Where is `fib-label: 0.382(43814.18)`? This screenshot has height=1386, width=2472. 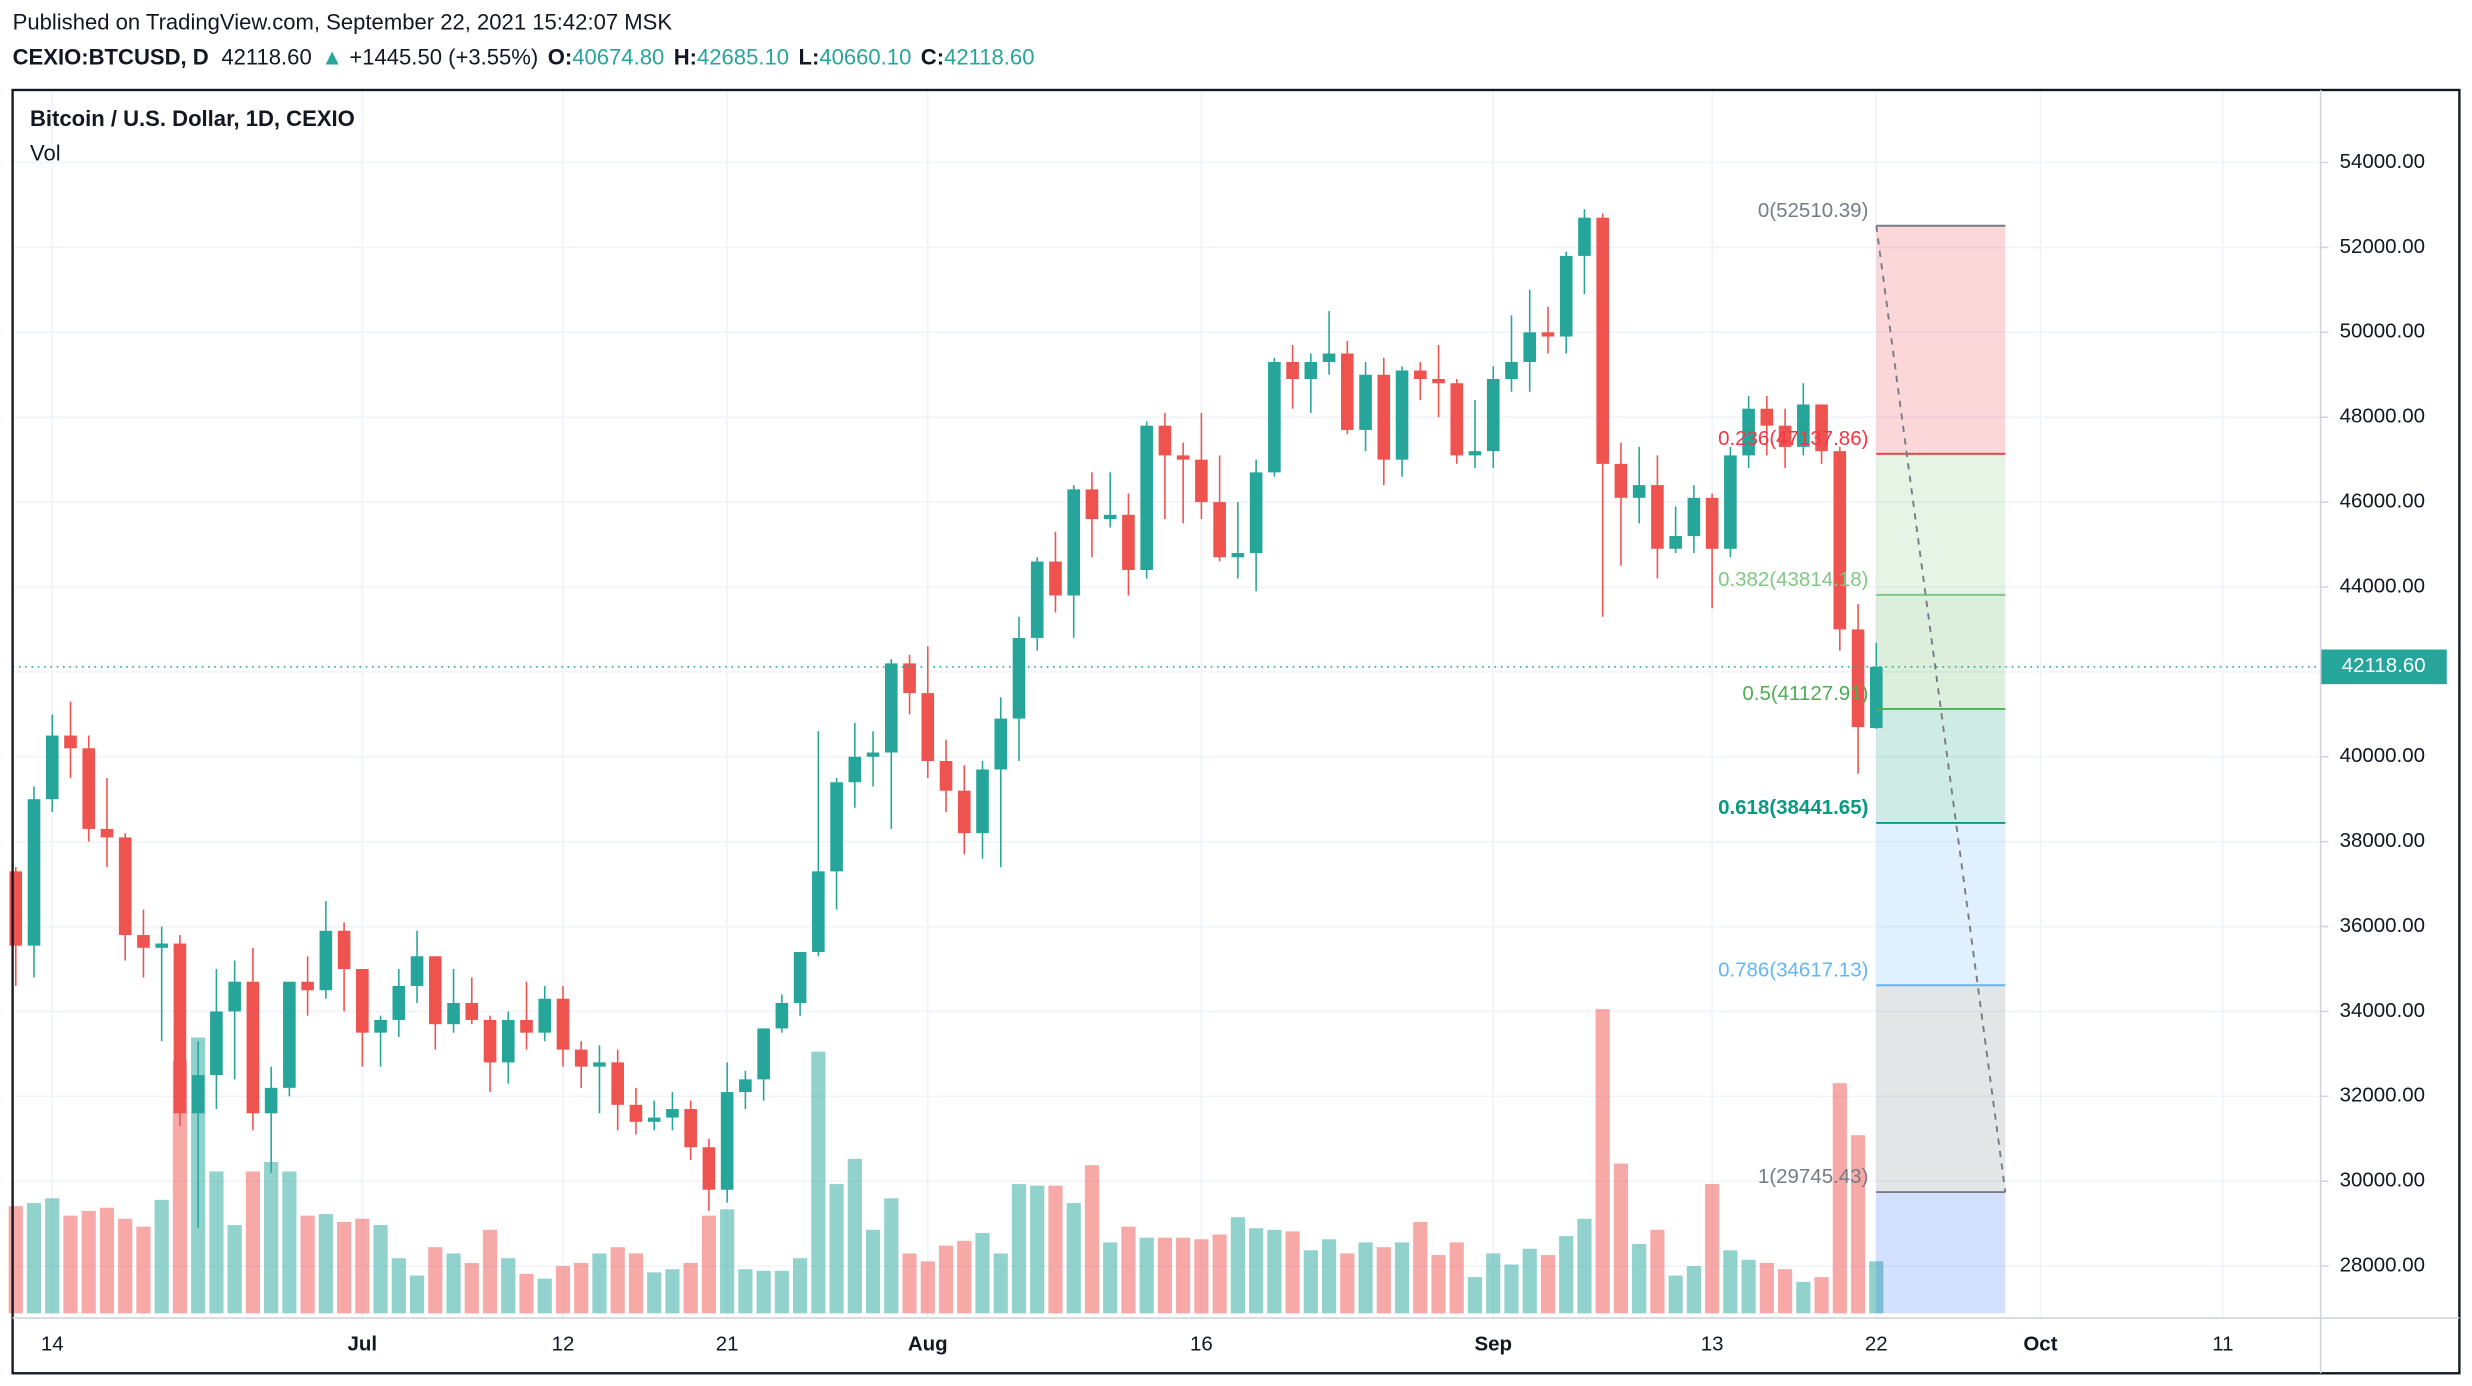 fib-label: 0.382(43814.18) is located at coordinates (1793, 579).